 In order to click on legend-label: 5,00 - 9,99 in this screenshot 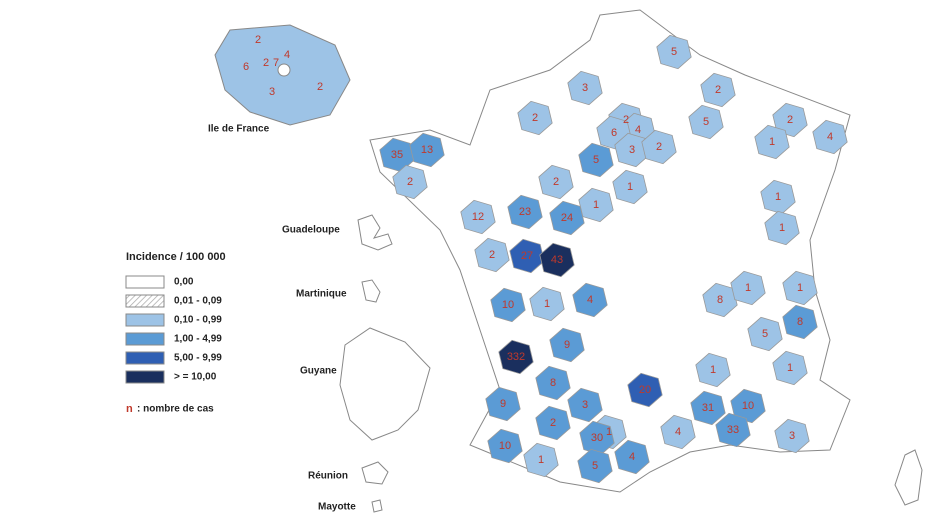, I will do `click(198, 358)`.